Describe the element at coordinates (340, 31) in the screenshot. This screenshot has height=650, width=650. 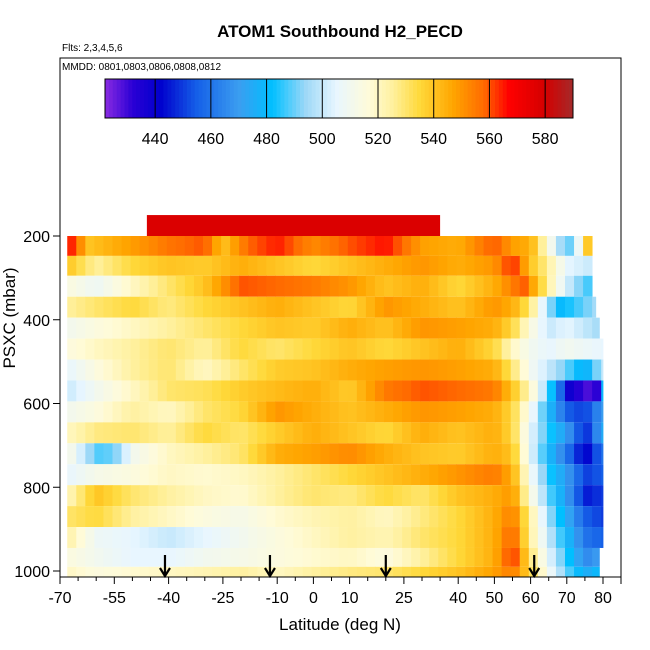
I see `chart-title: ATOM1 Southbound H2_PECD` at that location.